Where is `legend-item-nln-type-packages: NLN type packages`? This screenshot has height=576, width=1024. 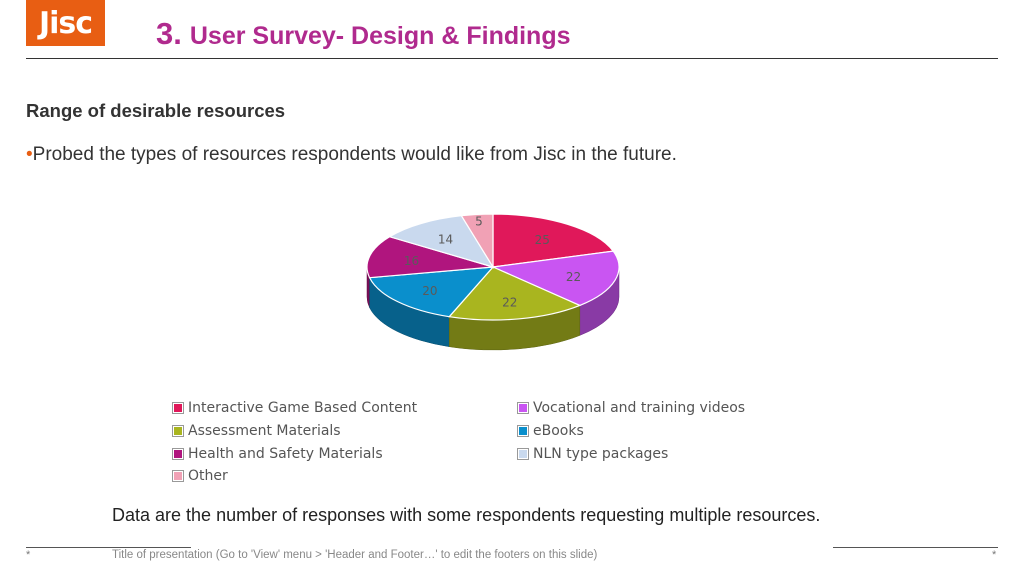 legend-item-nln-type-packages: NLN type packages is located at coordinates (592, 454).